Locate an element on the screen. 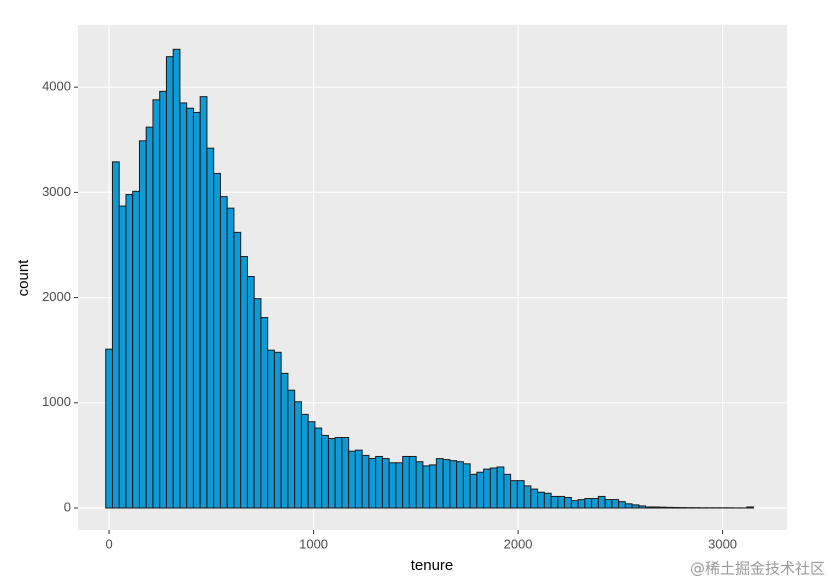  y-tick-label: 2000 is located at coordinates (56, 296).